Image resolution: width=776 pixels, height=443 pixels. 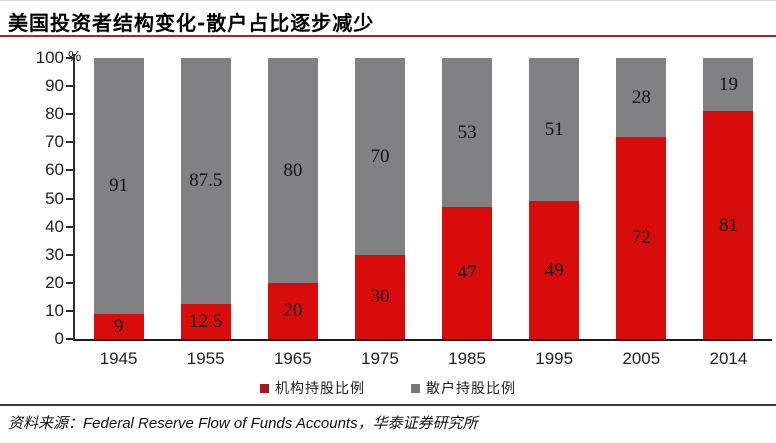 I want to click on x-tick-label: 1955, so click(x=205, y=358).